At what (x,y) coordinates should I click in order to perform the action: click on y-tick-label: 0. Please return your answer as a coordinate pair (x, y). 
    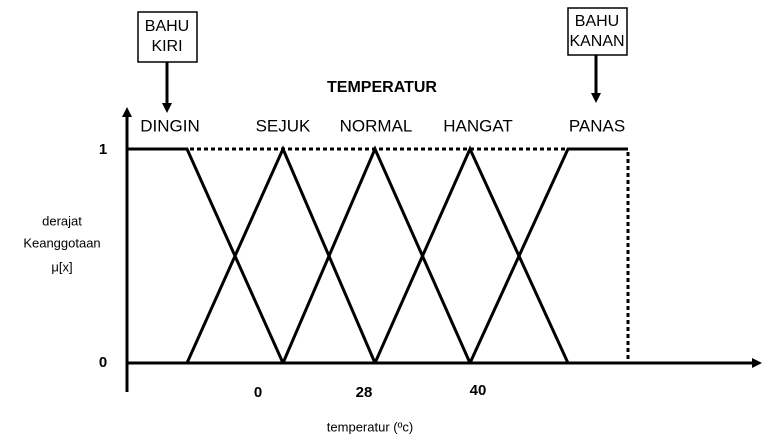
    Looking at the image, I should click on (103, 362).